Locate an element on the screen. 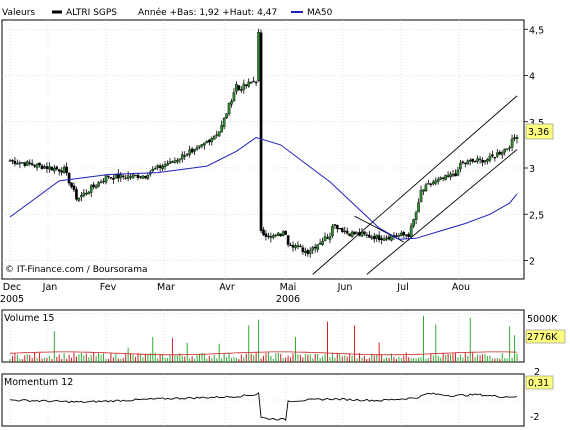 This screenshot has width=570, height=430. volume-grid is located at coordinates (263, 336).